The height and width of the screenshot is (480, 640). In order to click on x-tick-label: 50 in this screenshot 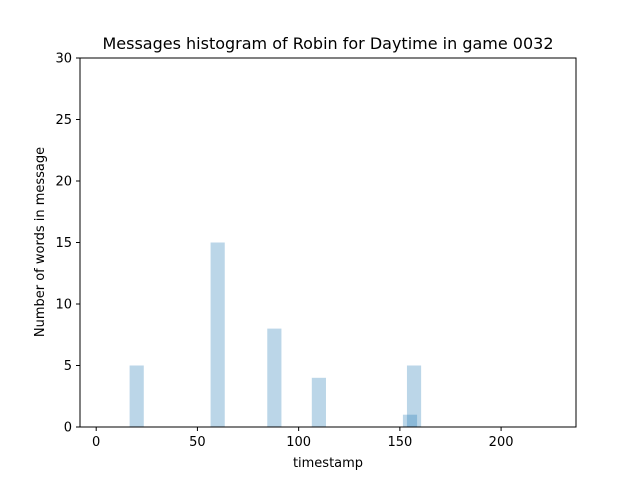, I will do `click(197, 442)`.